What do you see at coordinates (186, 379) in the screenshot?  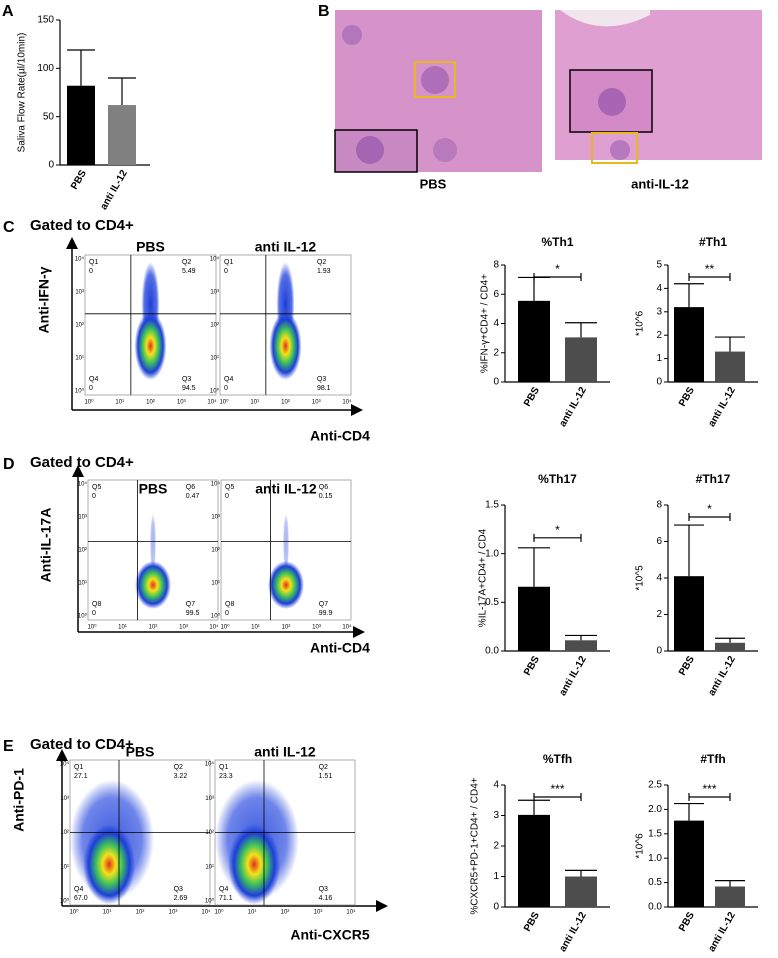 I see `quadrant-name: Q3` at bounding box center [186, 379].